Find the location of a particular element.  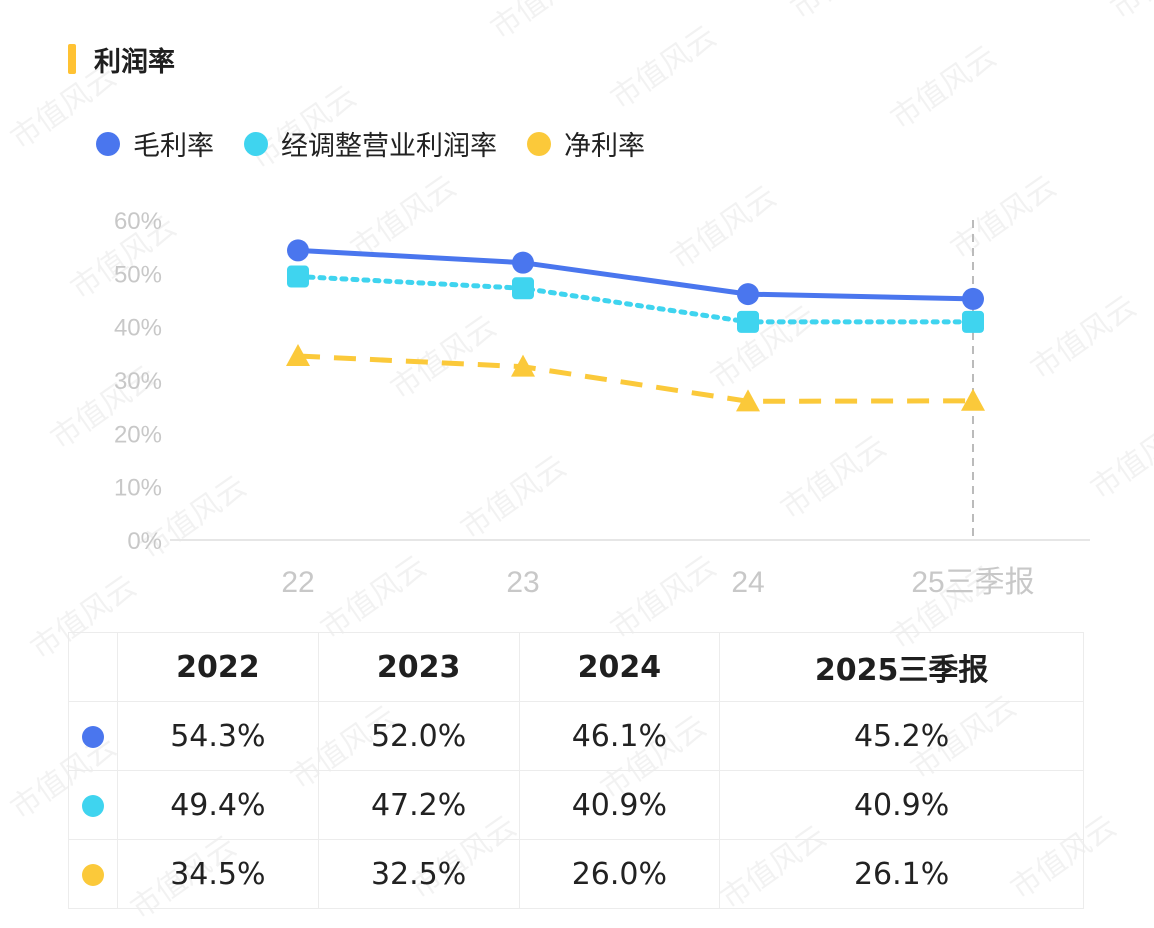

table-cell: 32.5% is located at coordinates (418, 874).